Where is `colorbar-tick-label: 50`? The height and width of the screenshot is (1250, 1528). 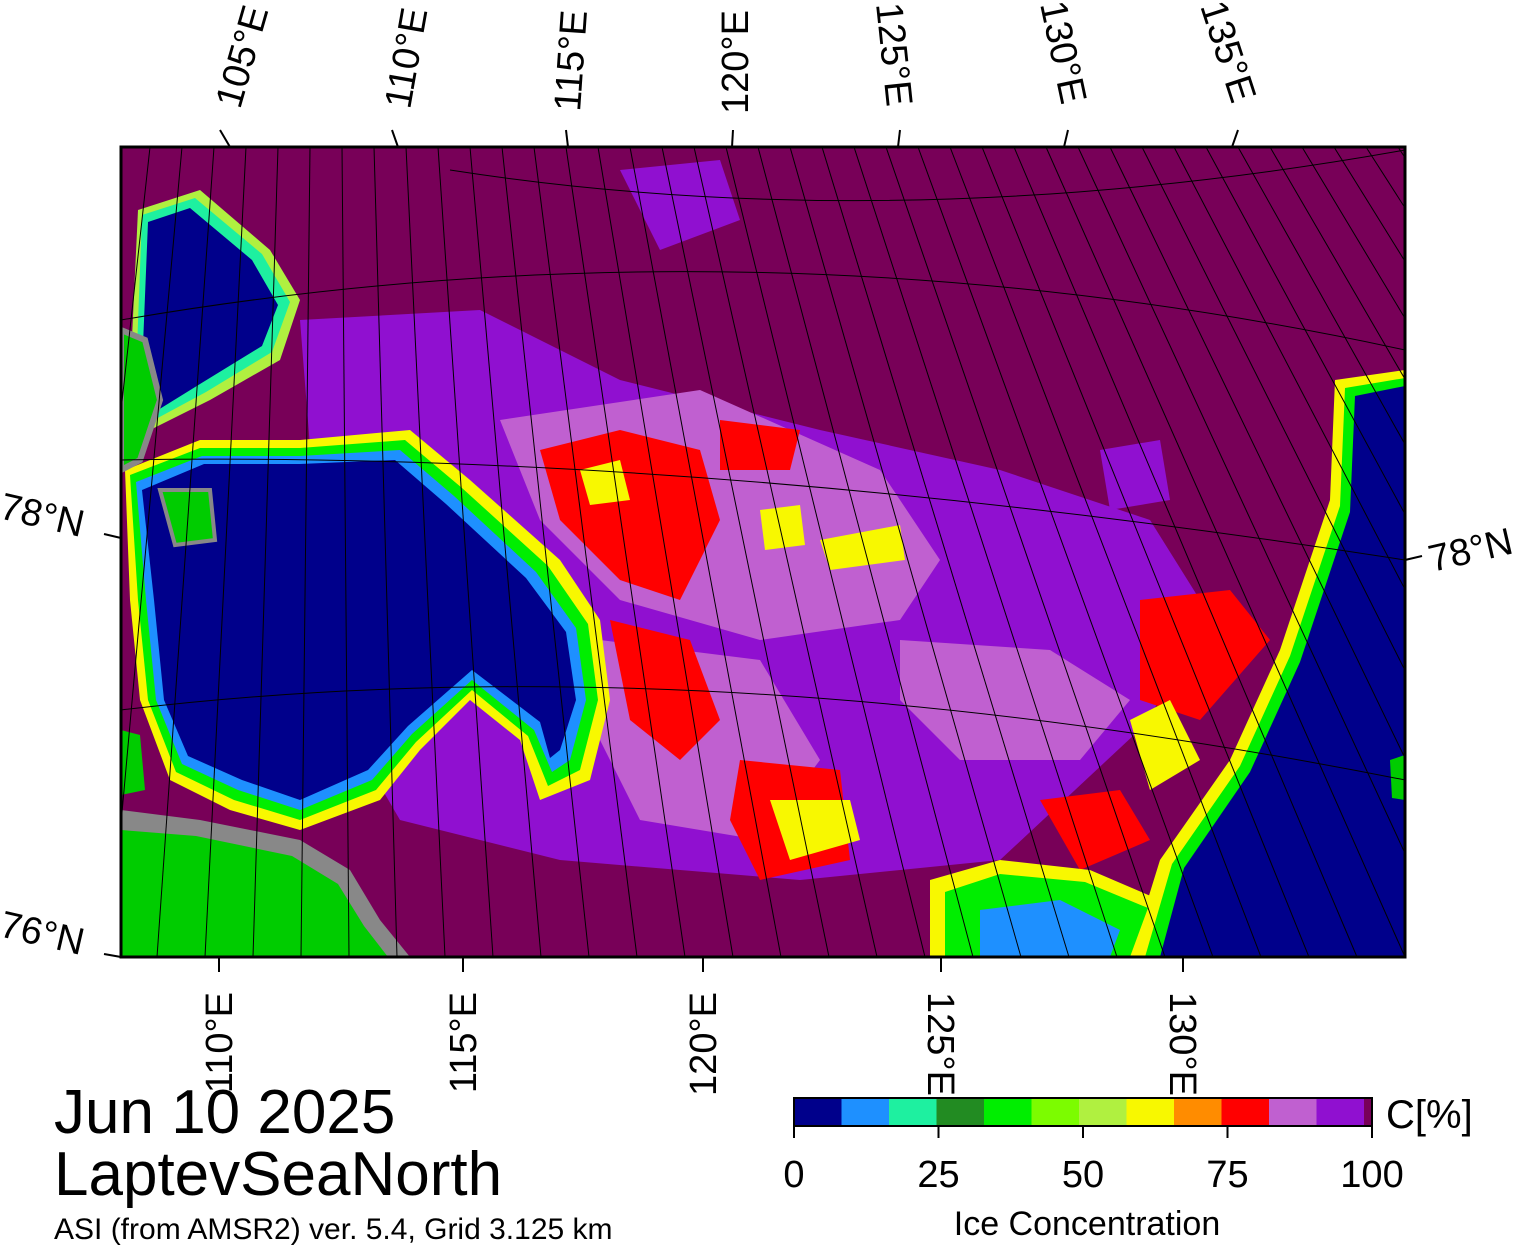
colorbar-tick-label: 50 is located at coordinates (1083, 1175).